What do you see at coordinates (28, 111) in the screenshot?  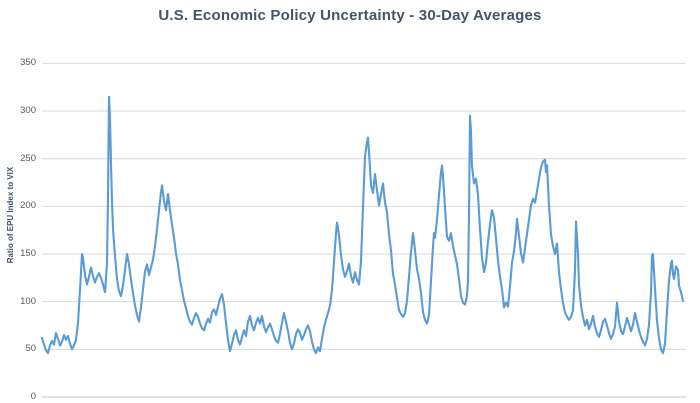 I see `y-tick-label-300: 300` at bounding box center [28, 111].